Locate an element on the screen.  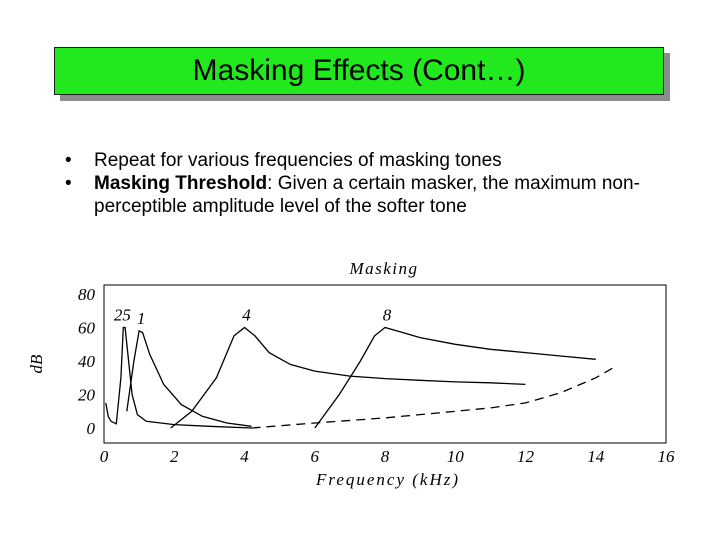
x-tick-label: 4 is located at coordinates (244, 456).